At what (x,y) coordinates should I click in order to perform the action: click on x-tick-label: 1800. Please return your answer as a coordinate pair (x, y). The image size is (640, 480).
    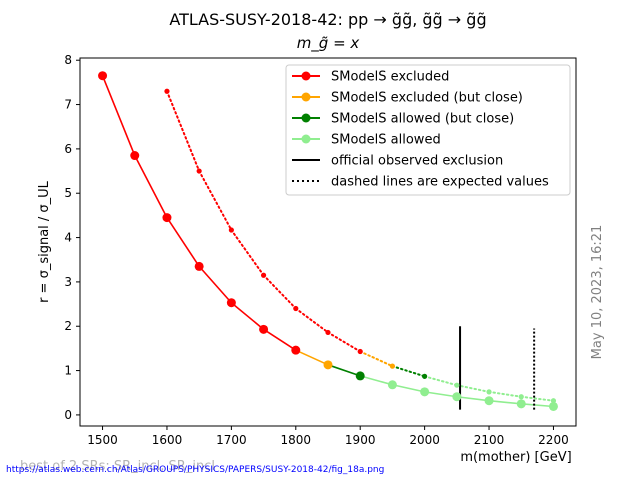
    Looking at the image, I should click on (296, 440).